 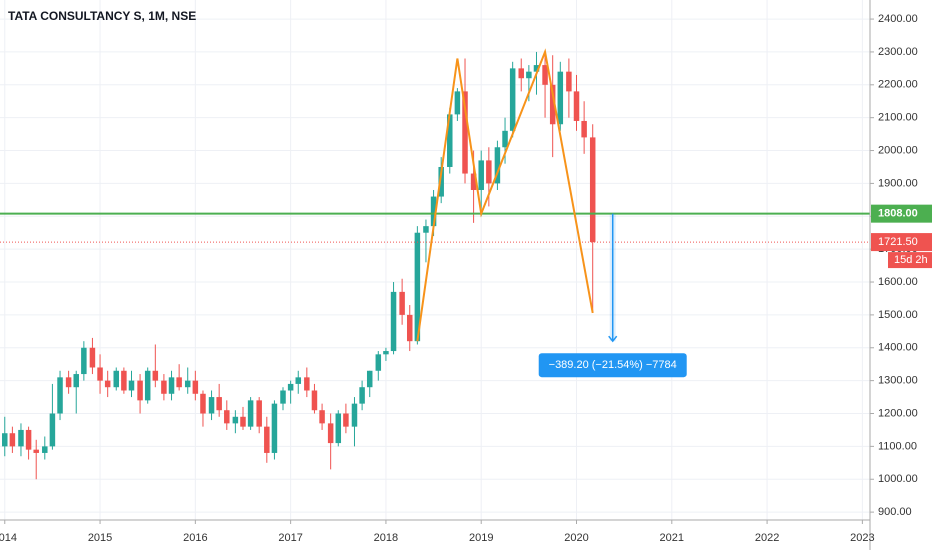 I want to click on y-tick-label: 2400.00, so click(x=898, y=19).